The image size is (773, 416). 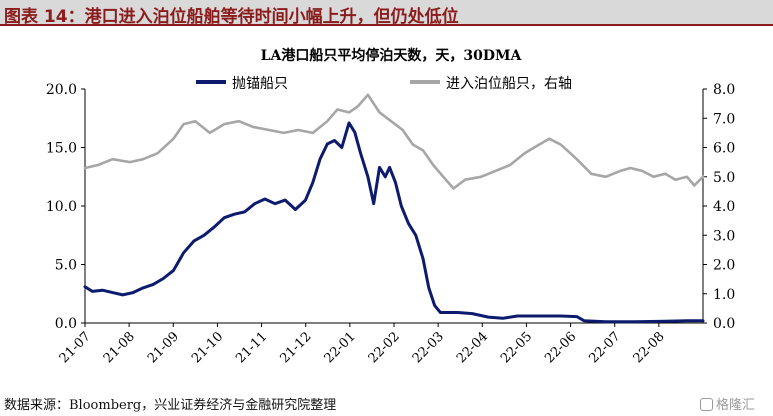 I want to click on y-right-tick-label: 2.0, so click(x=724, y=266).